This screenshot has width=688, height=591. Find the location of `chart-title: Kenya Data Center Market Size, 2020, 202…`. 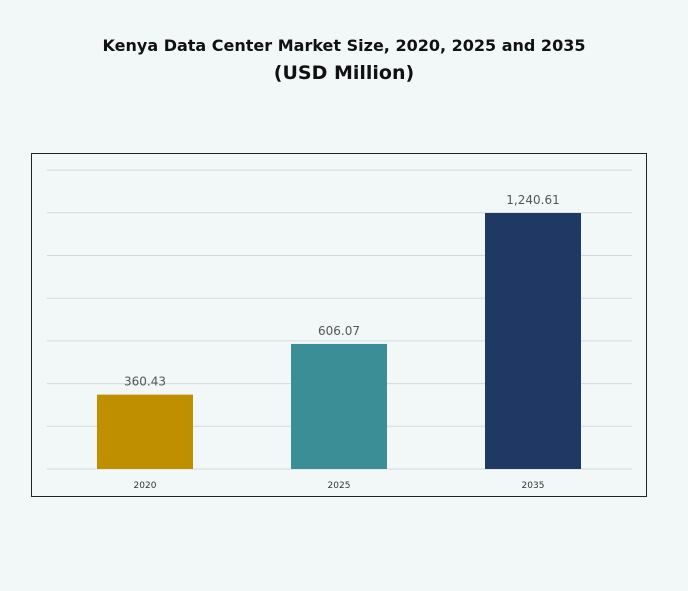

chart-title: Kenya Data Center Market Size, 2020, 202… is located at coordinates (344, 45).